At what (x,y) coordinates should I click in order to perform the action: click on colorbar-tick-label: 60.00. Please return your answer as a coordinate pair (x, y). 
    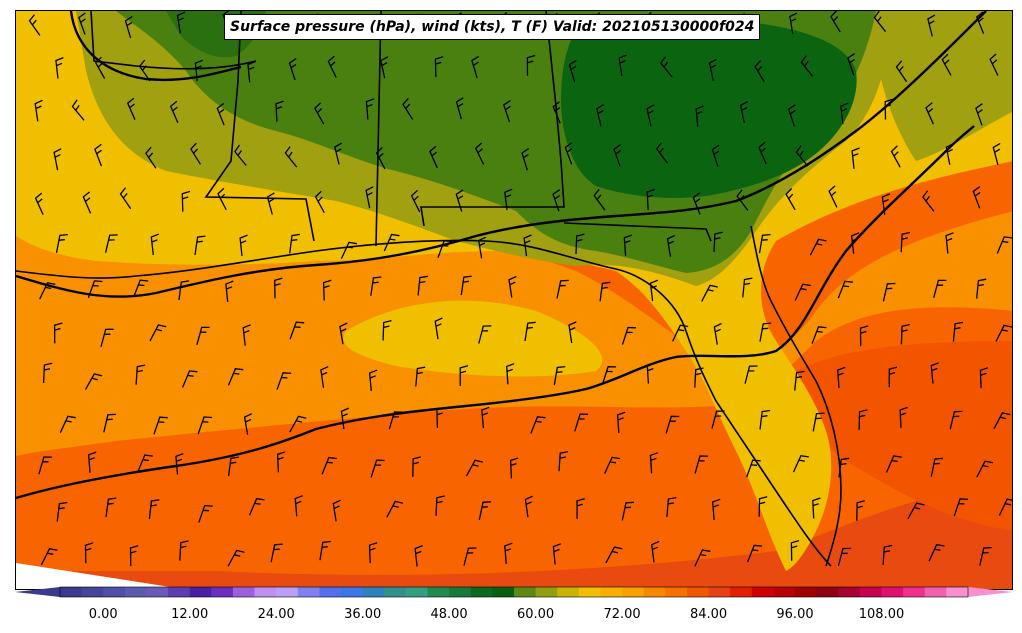
    Looking at the image, I should click on (535, 614).